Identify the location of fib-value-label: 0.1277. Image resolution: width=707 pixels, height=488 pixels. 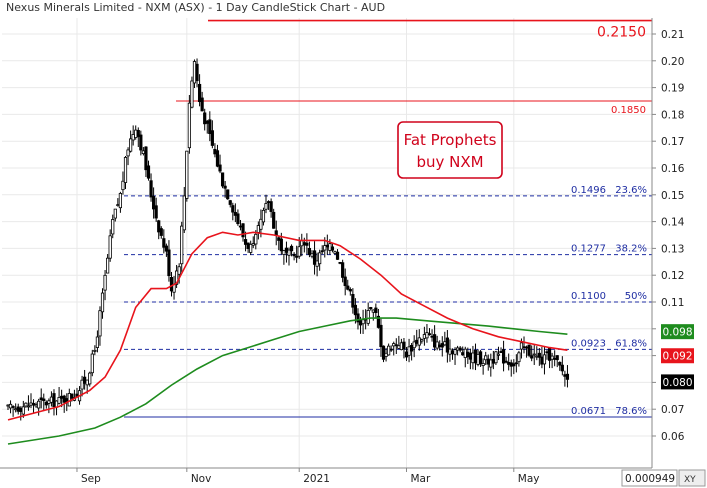
(588, 249).